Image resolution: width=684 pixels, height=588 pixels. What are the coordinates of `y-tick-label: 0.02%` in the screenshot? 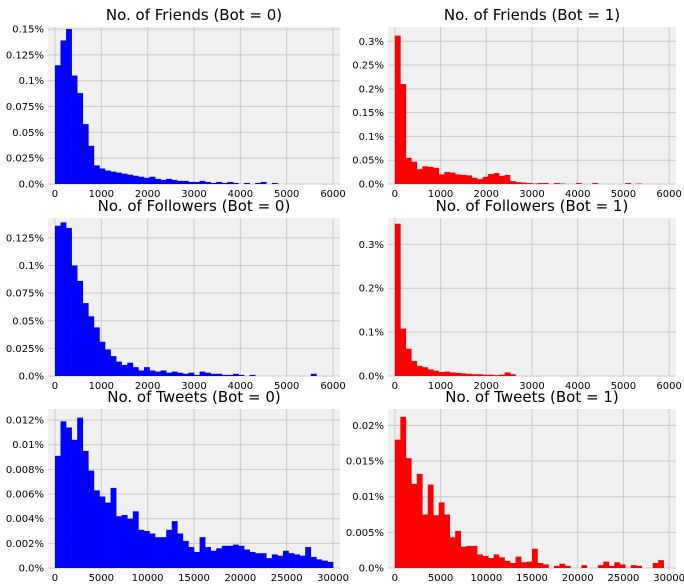 It's located at (368, 426).